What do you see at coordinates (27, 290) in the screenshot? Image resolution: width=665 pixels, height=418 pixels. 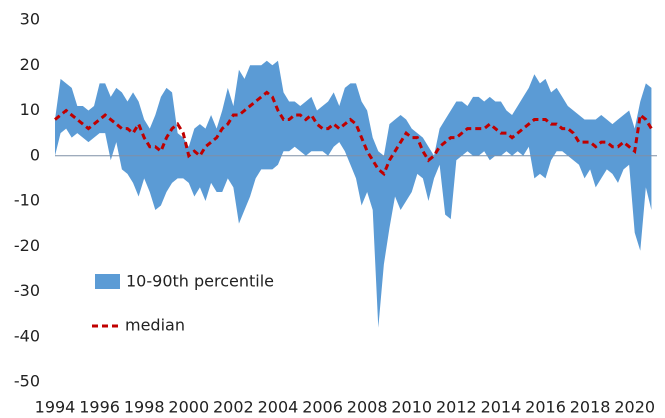 I see `y-tick-label: -30` at bounding box center [27, 290].